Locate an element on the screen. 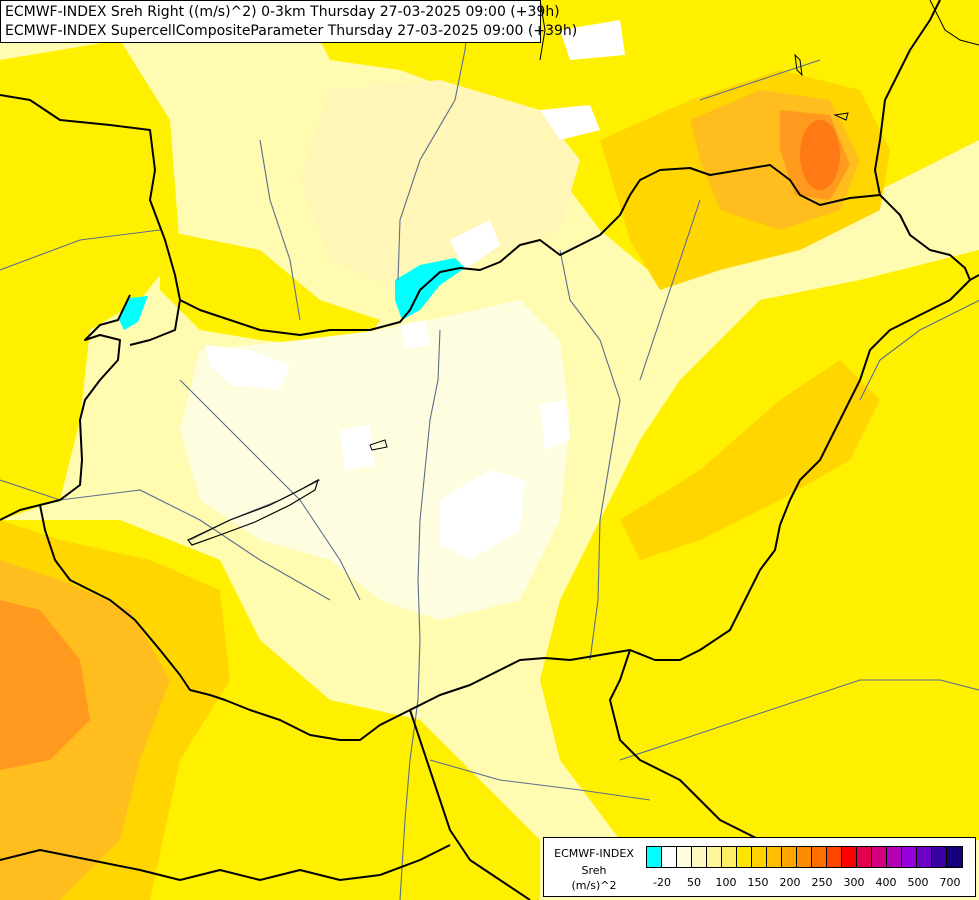  field-orange-southwest is located at coordinates (45, 685).